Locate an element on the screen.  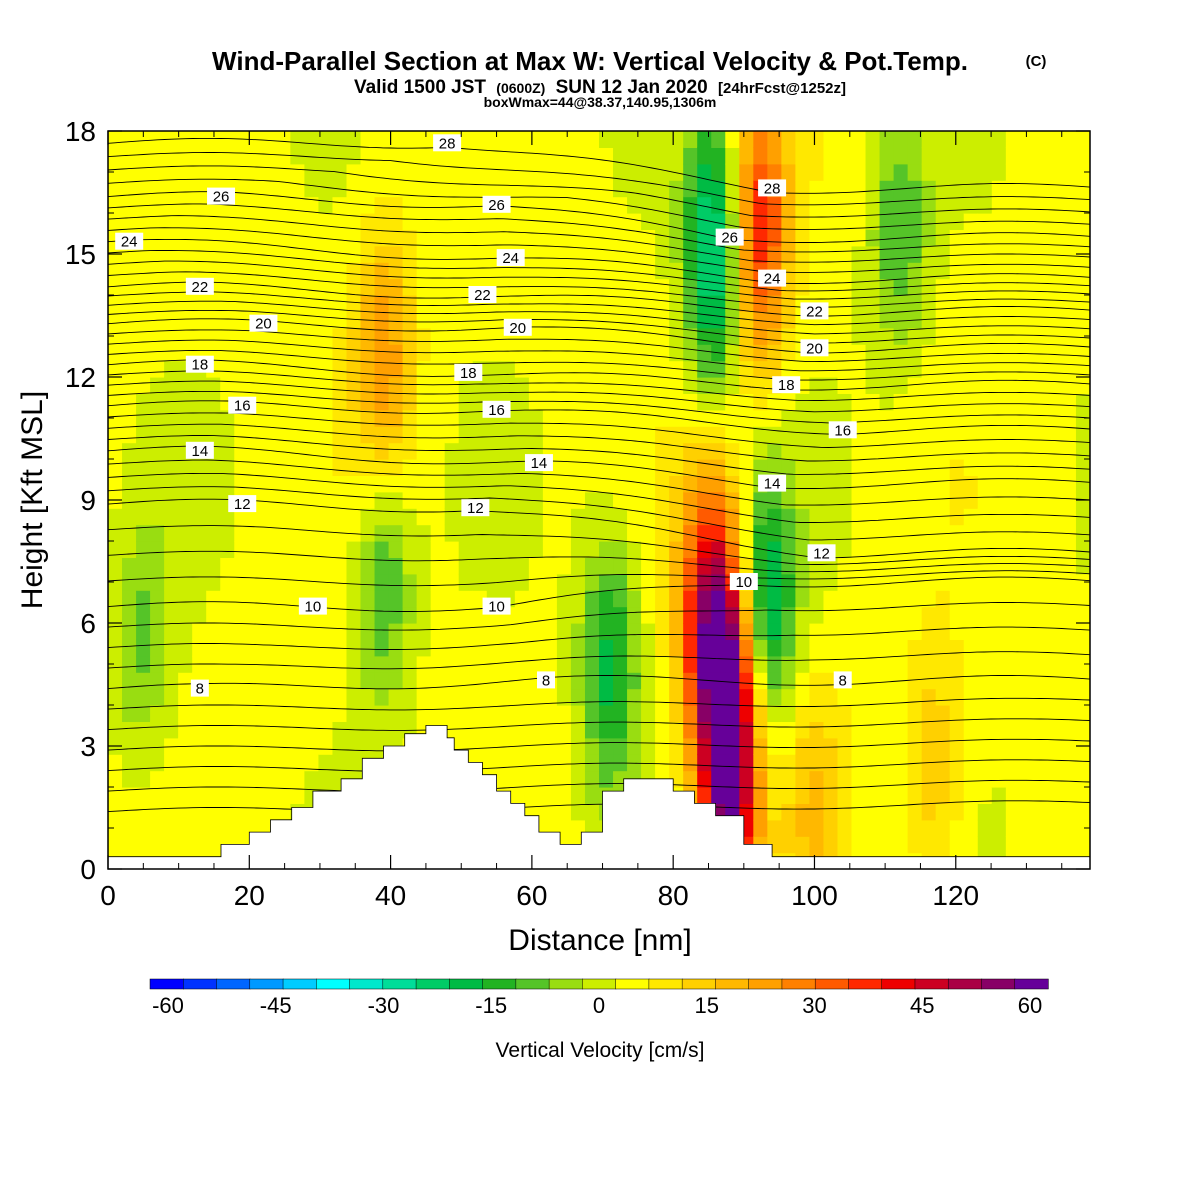
isotherm-label: 14 is located at coordinates (772, 483).